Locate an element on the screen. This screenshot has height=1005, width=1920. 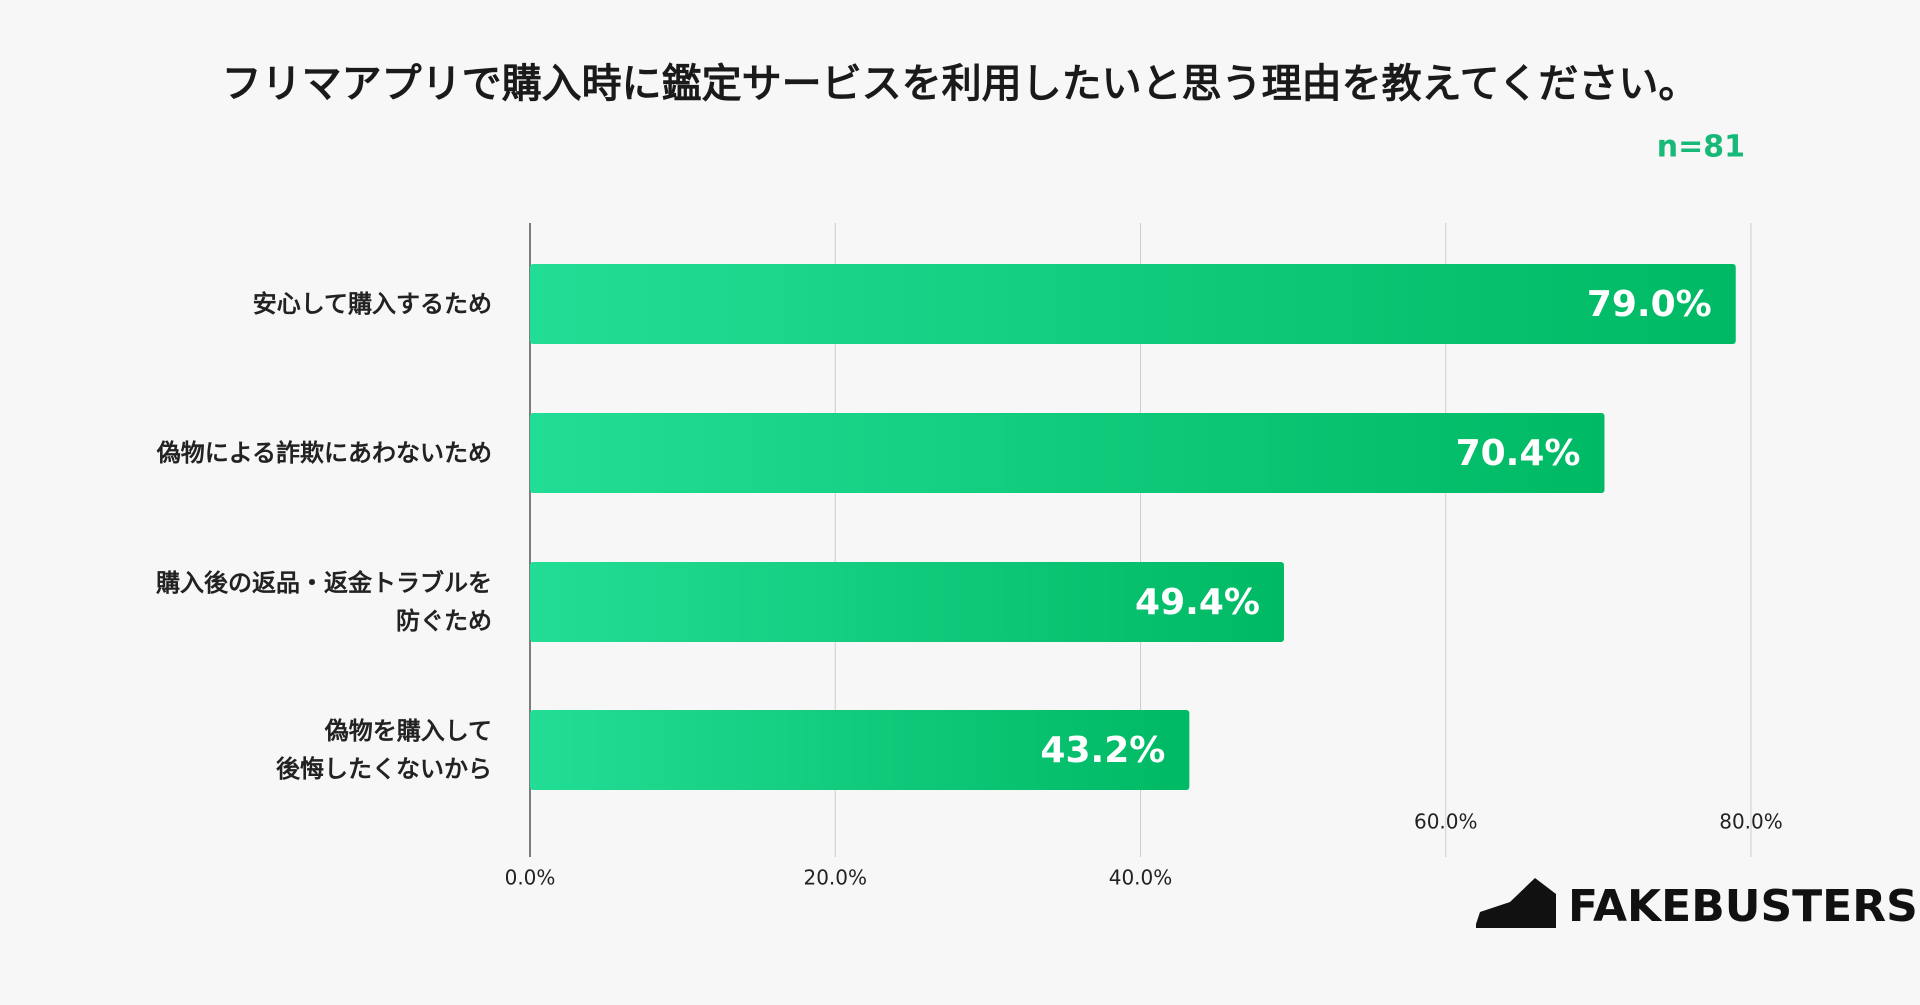
value-label: 70.4% is located at coordinates (1518, 453).